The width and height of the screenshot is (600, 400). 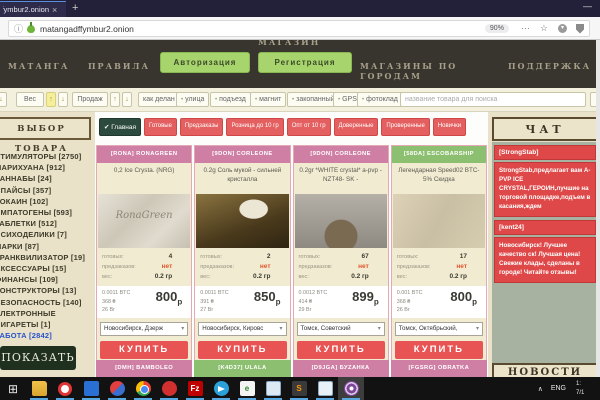 What do you see at coordinates (380, 99) in the screenshot?
I see `filter-chip-fotoklad: • фотоклад` at bounding box center [380, 99].